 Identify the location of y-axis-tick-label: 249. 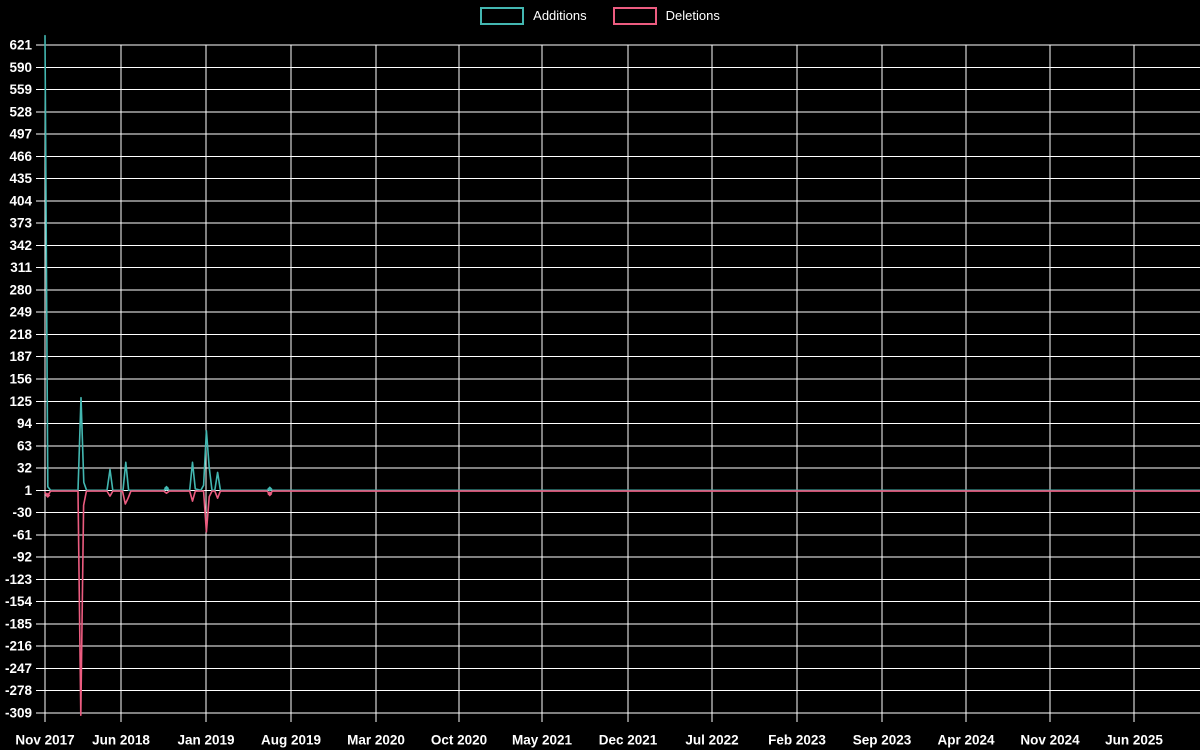
(20, 312).